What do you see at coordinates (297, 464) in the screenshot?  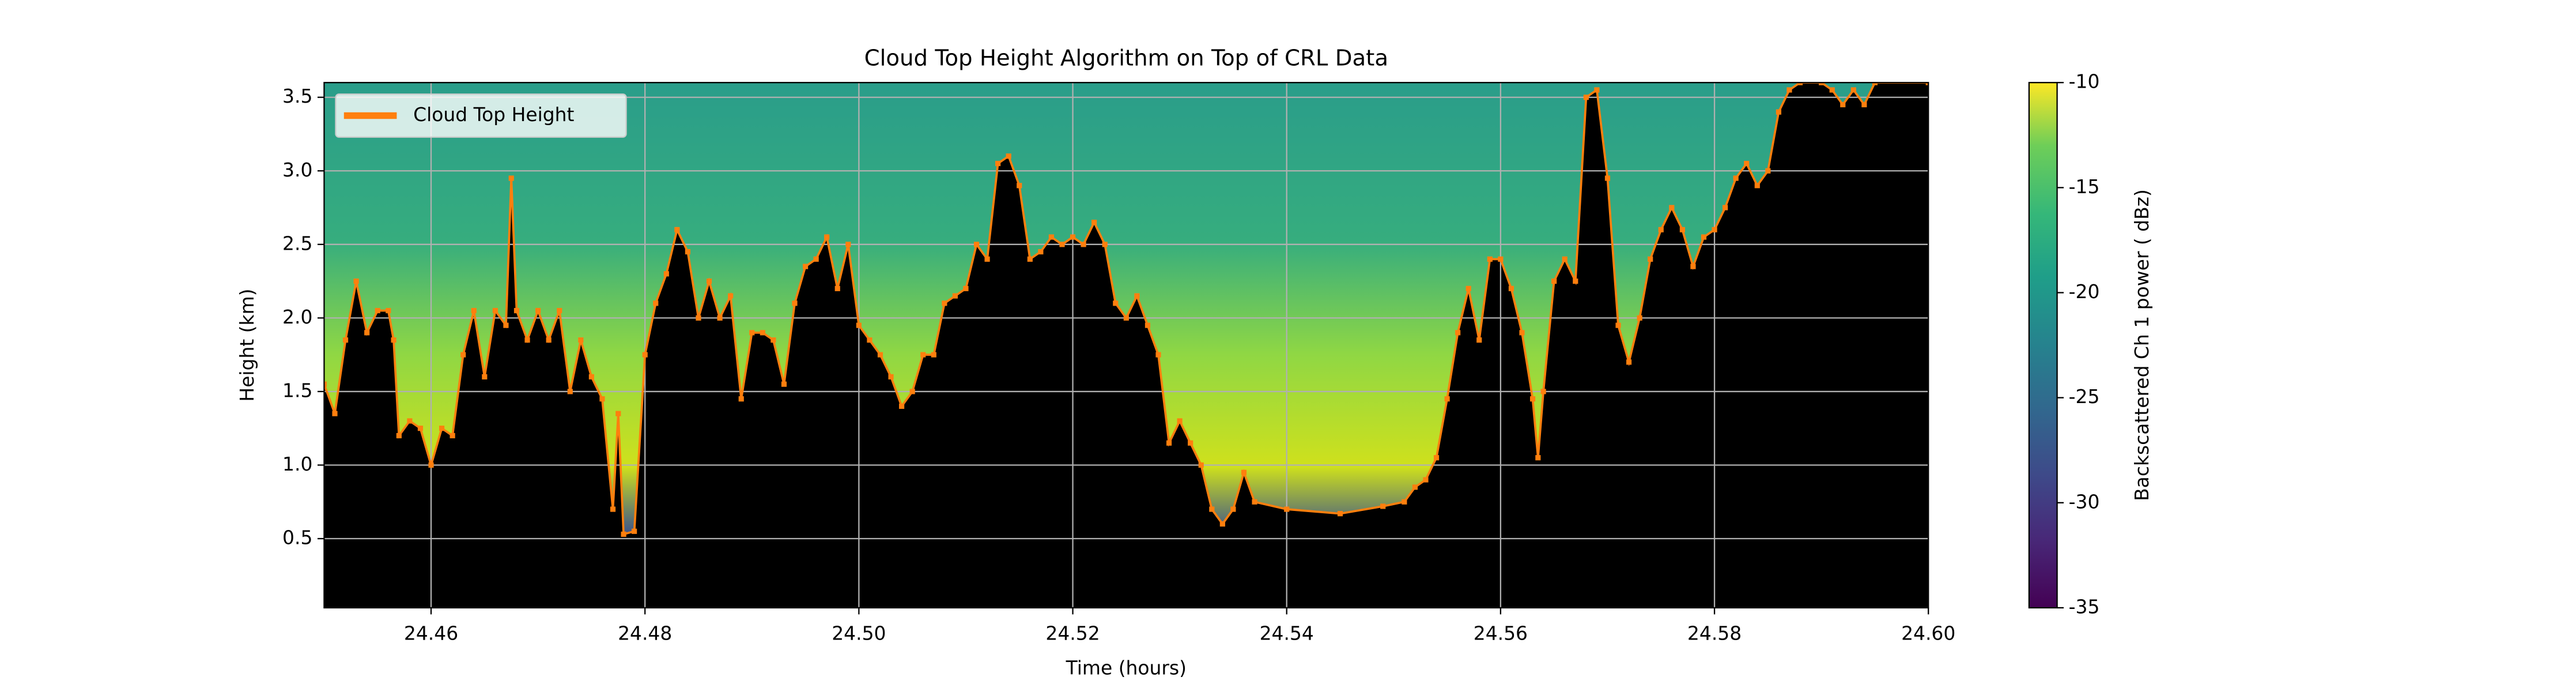 I see `y-tick-label: 1.0` at bounding box center [297, 464].